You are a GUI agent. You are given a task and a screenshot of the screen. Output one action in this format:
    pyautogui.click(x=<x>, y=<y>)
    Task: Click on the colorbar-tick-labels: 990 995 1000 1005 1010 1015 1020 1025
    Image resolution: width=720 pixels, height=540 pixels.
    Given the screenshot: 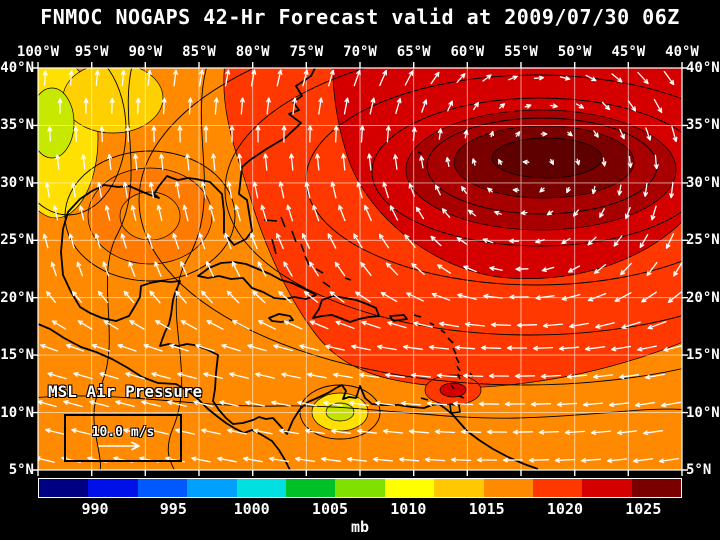 What is the action you would take?
    pyautogui.click(x=360, y=509)
    